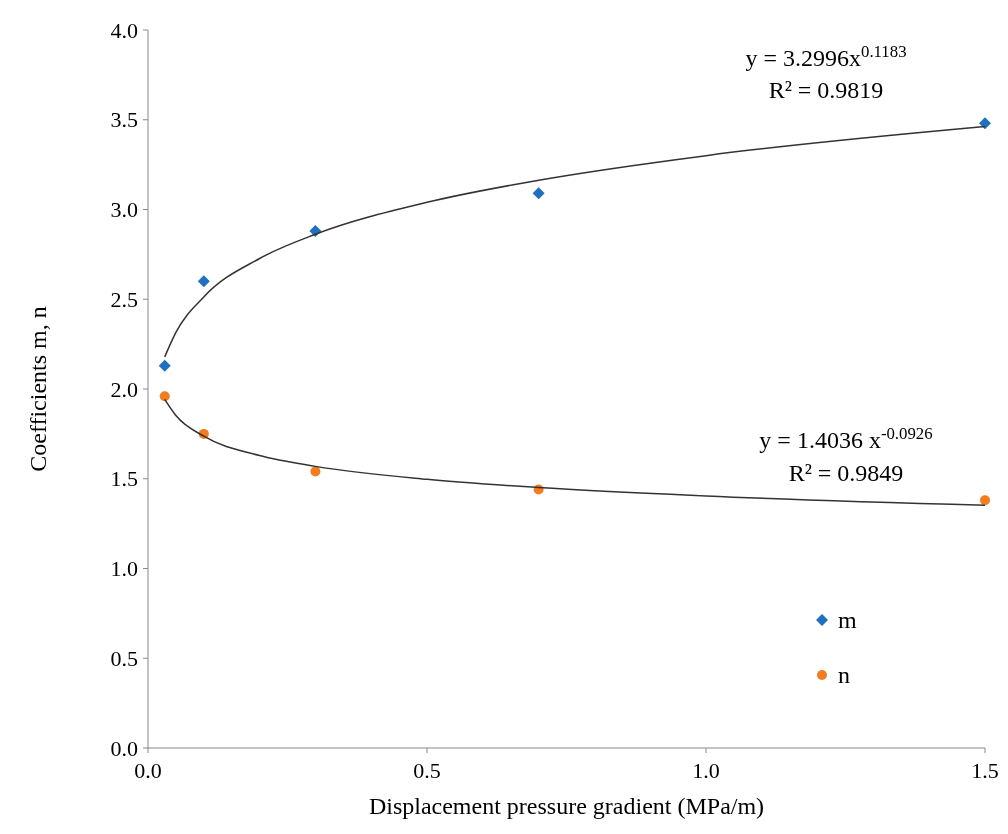 The height and width of the screenshot is (834, 1008). I want to click on y-tick-label: 3.5, so click(124, 120).